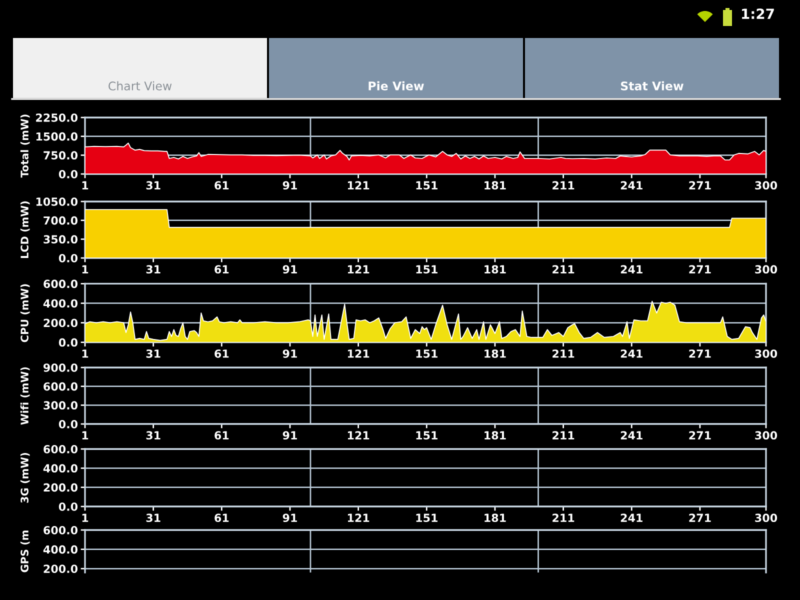 This screenshot has width=800, height=600. What do you see at coordinates (758, 13) in the screenshot?
I see `text: 1:27` at bounding box center [758, 13].